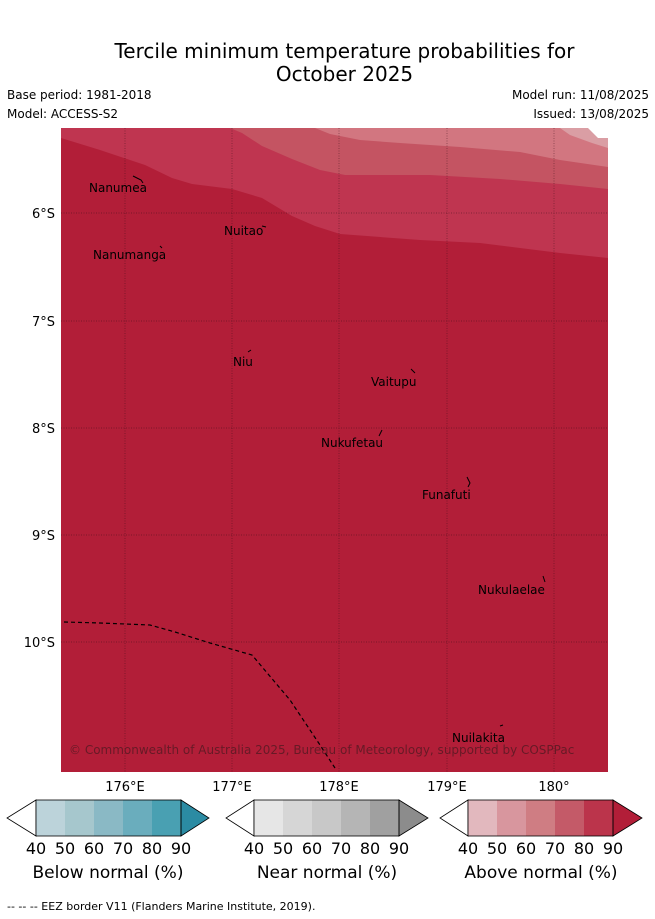  What do you see at coordinates (344, 74) in the screenshot?
I see `title-line-2: October 2025` at bounding box center [344, 74].